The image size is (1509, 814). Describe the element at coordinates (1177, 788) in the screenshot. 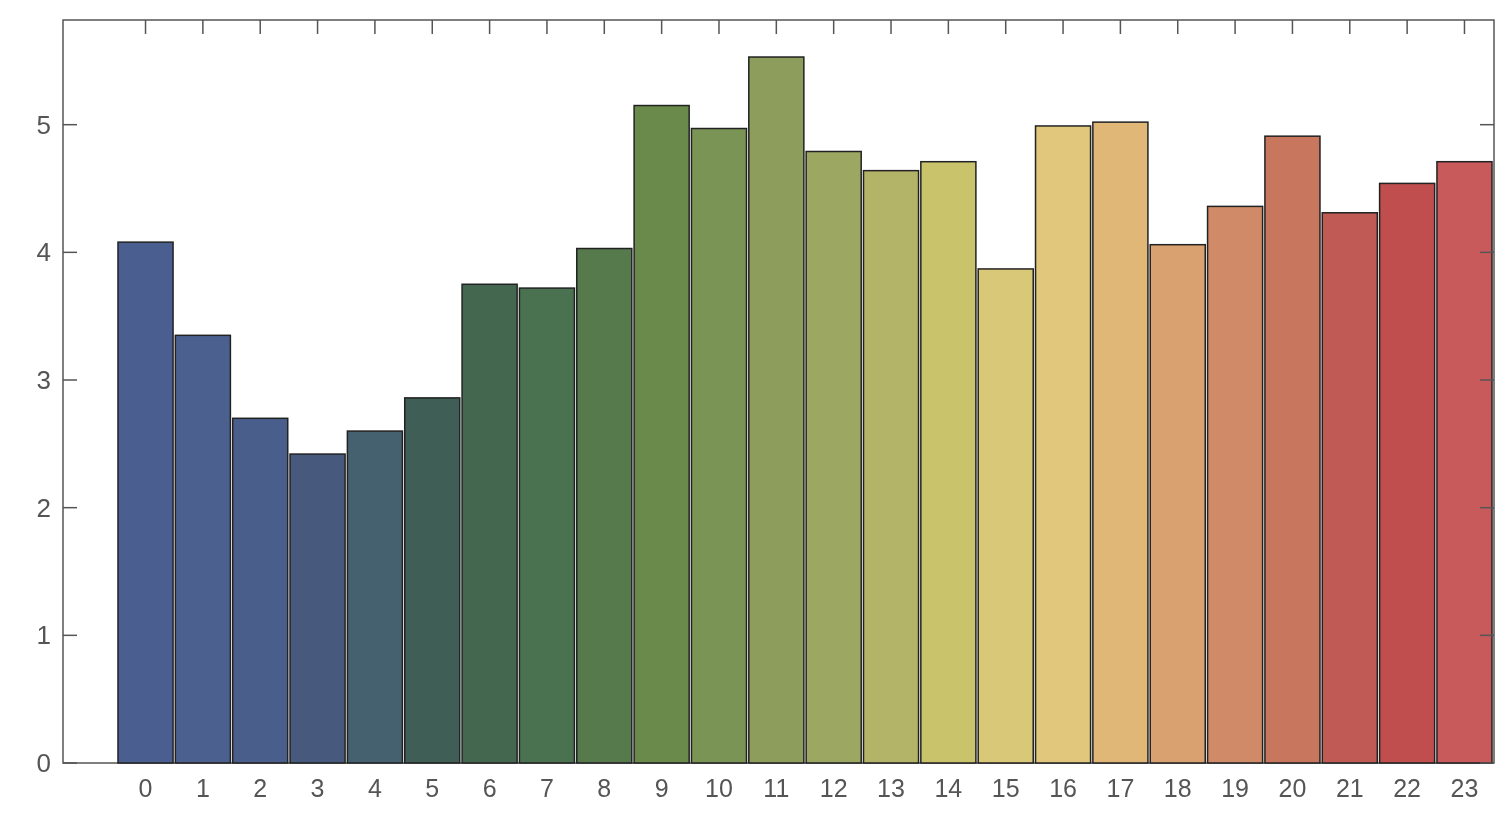

I see `x-tick-label: 18` at that location.